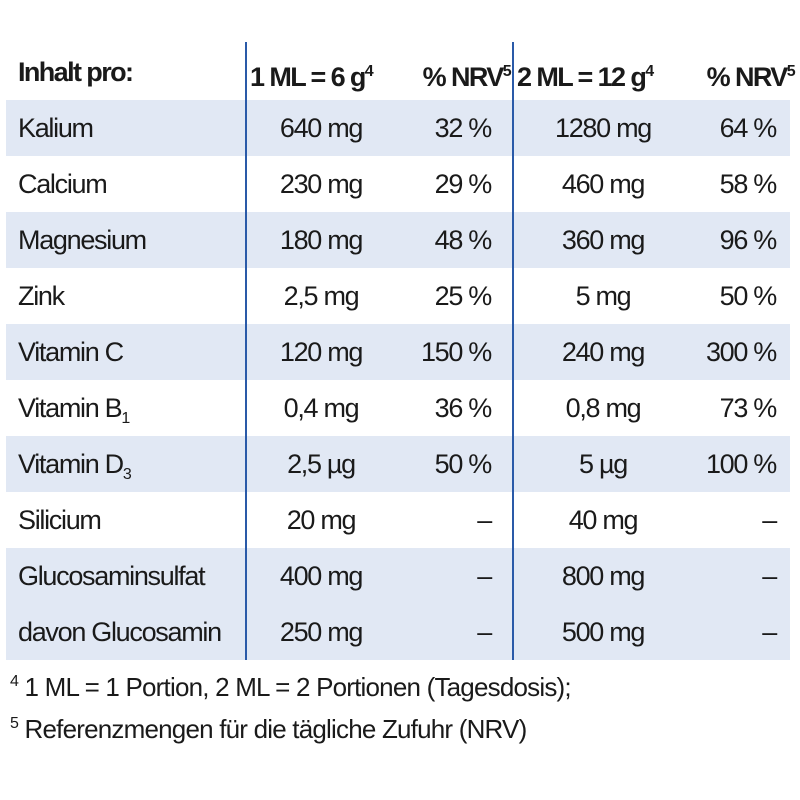 The height and width of the screenshot is (800, 800). I want to click on nutrient-name: Vitamin C, so click(71, 352).